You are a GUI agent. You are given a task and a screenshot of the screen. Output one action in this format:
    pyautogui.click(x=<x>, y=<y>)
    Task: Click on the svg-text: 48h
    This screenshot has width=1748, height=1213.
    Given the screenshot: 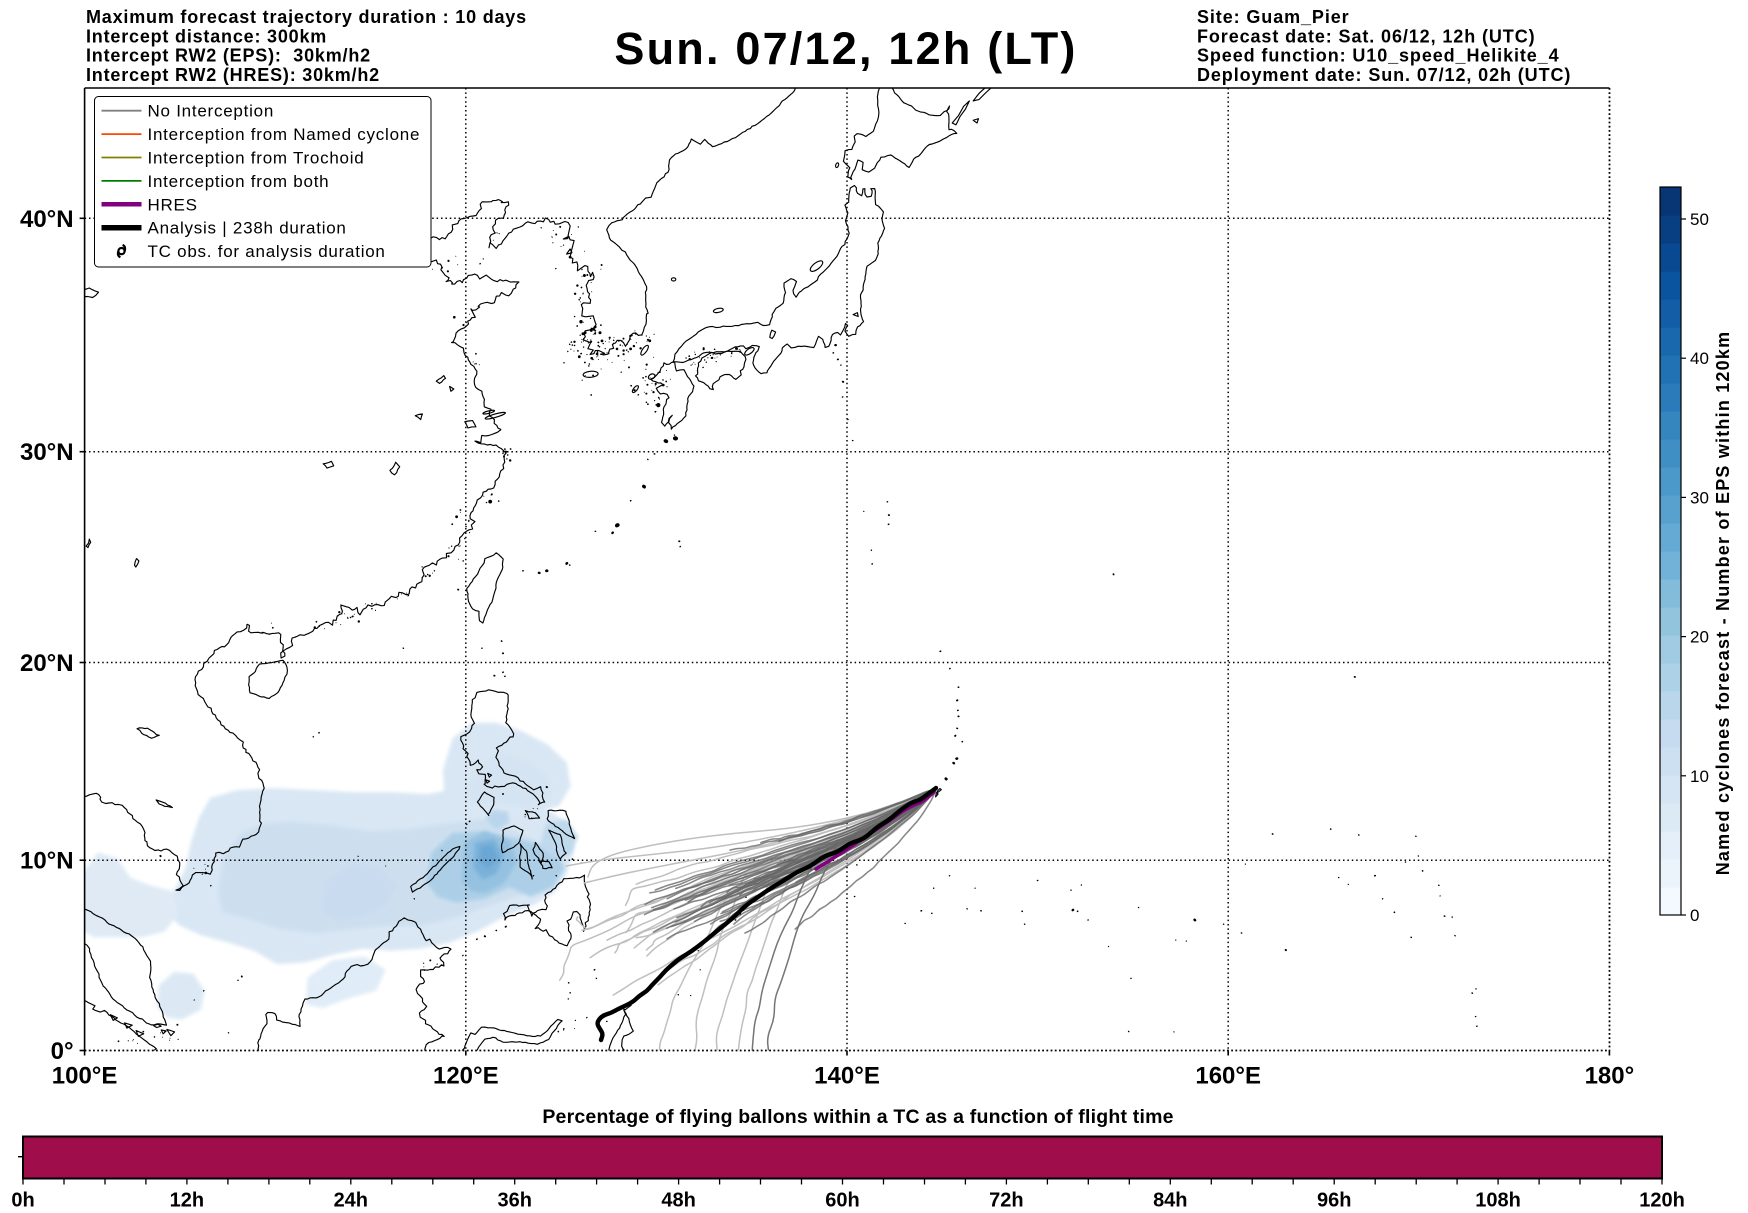 What is the action you would take?
    pyautogui.click(x=678, y=1201)
    